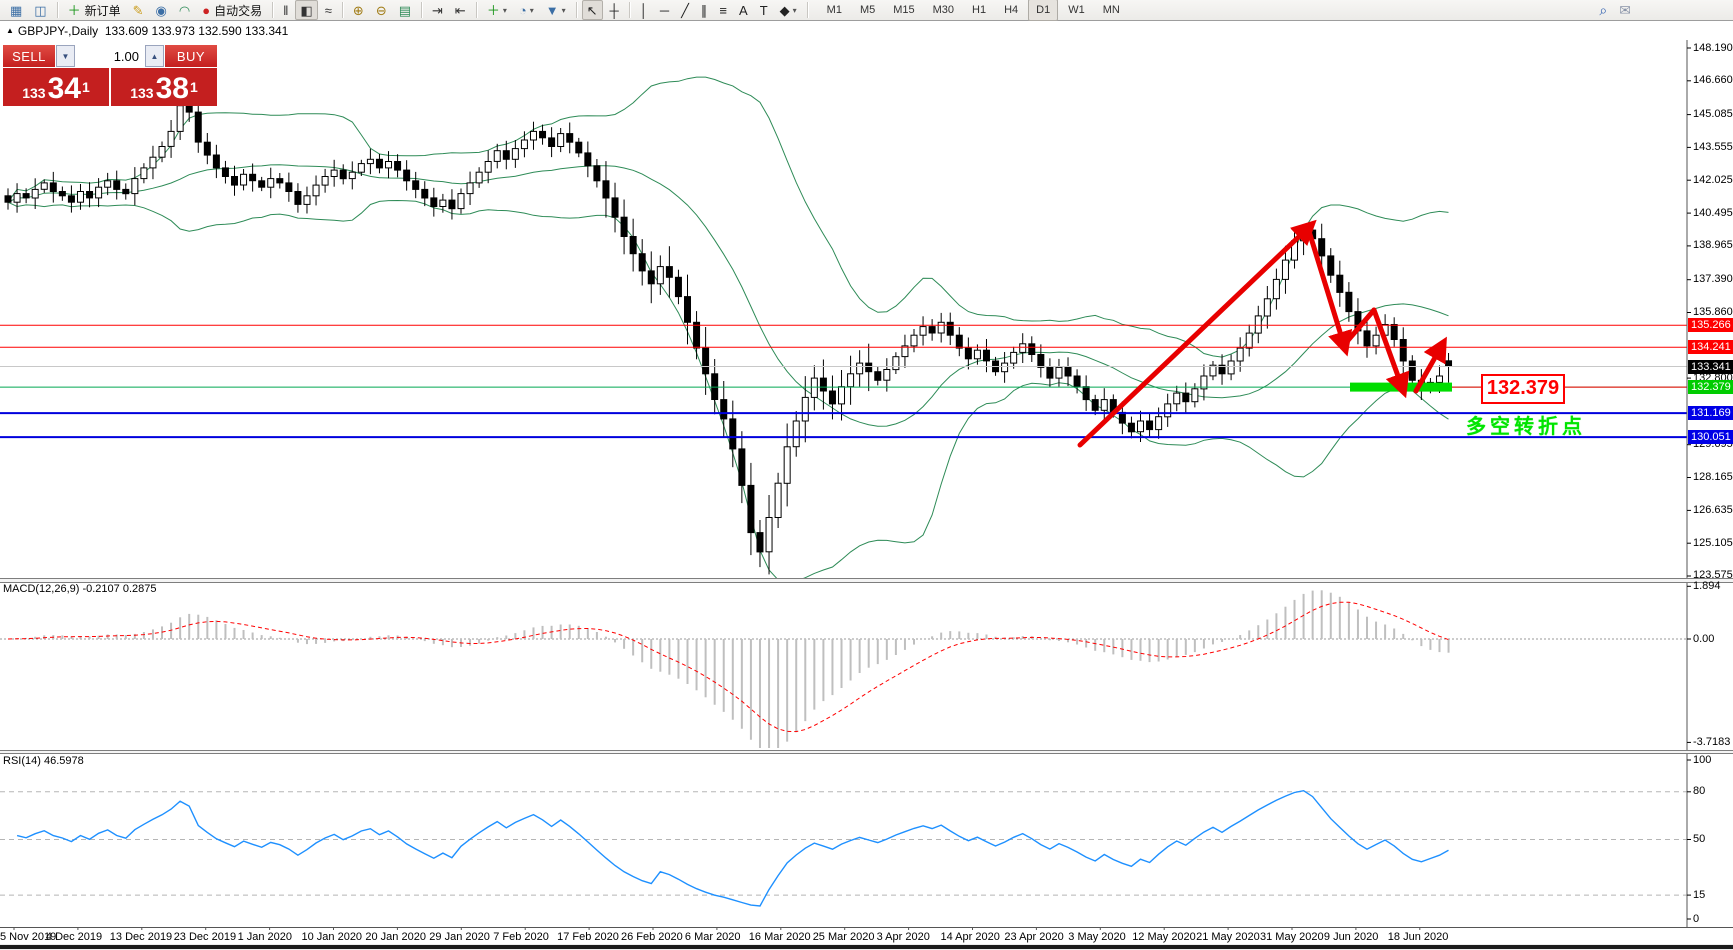 The width and height of the screenshot is (1733, 950). What do you see at coordinates (1076, 10) in the screenshot?
I see `timeframe-w1-button: W1` at bounding box center [1076, 10].